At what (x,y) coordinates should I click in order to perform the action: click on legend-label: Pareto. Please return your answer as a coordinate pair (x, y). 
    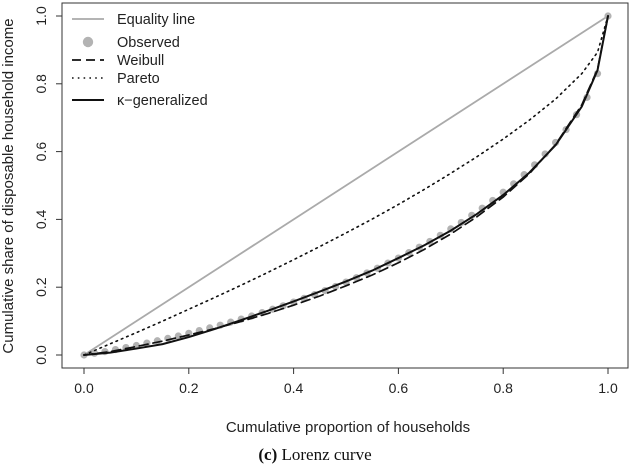
    Looking at the image, I should click on (138, 79).